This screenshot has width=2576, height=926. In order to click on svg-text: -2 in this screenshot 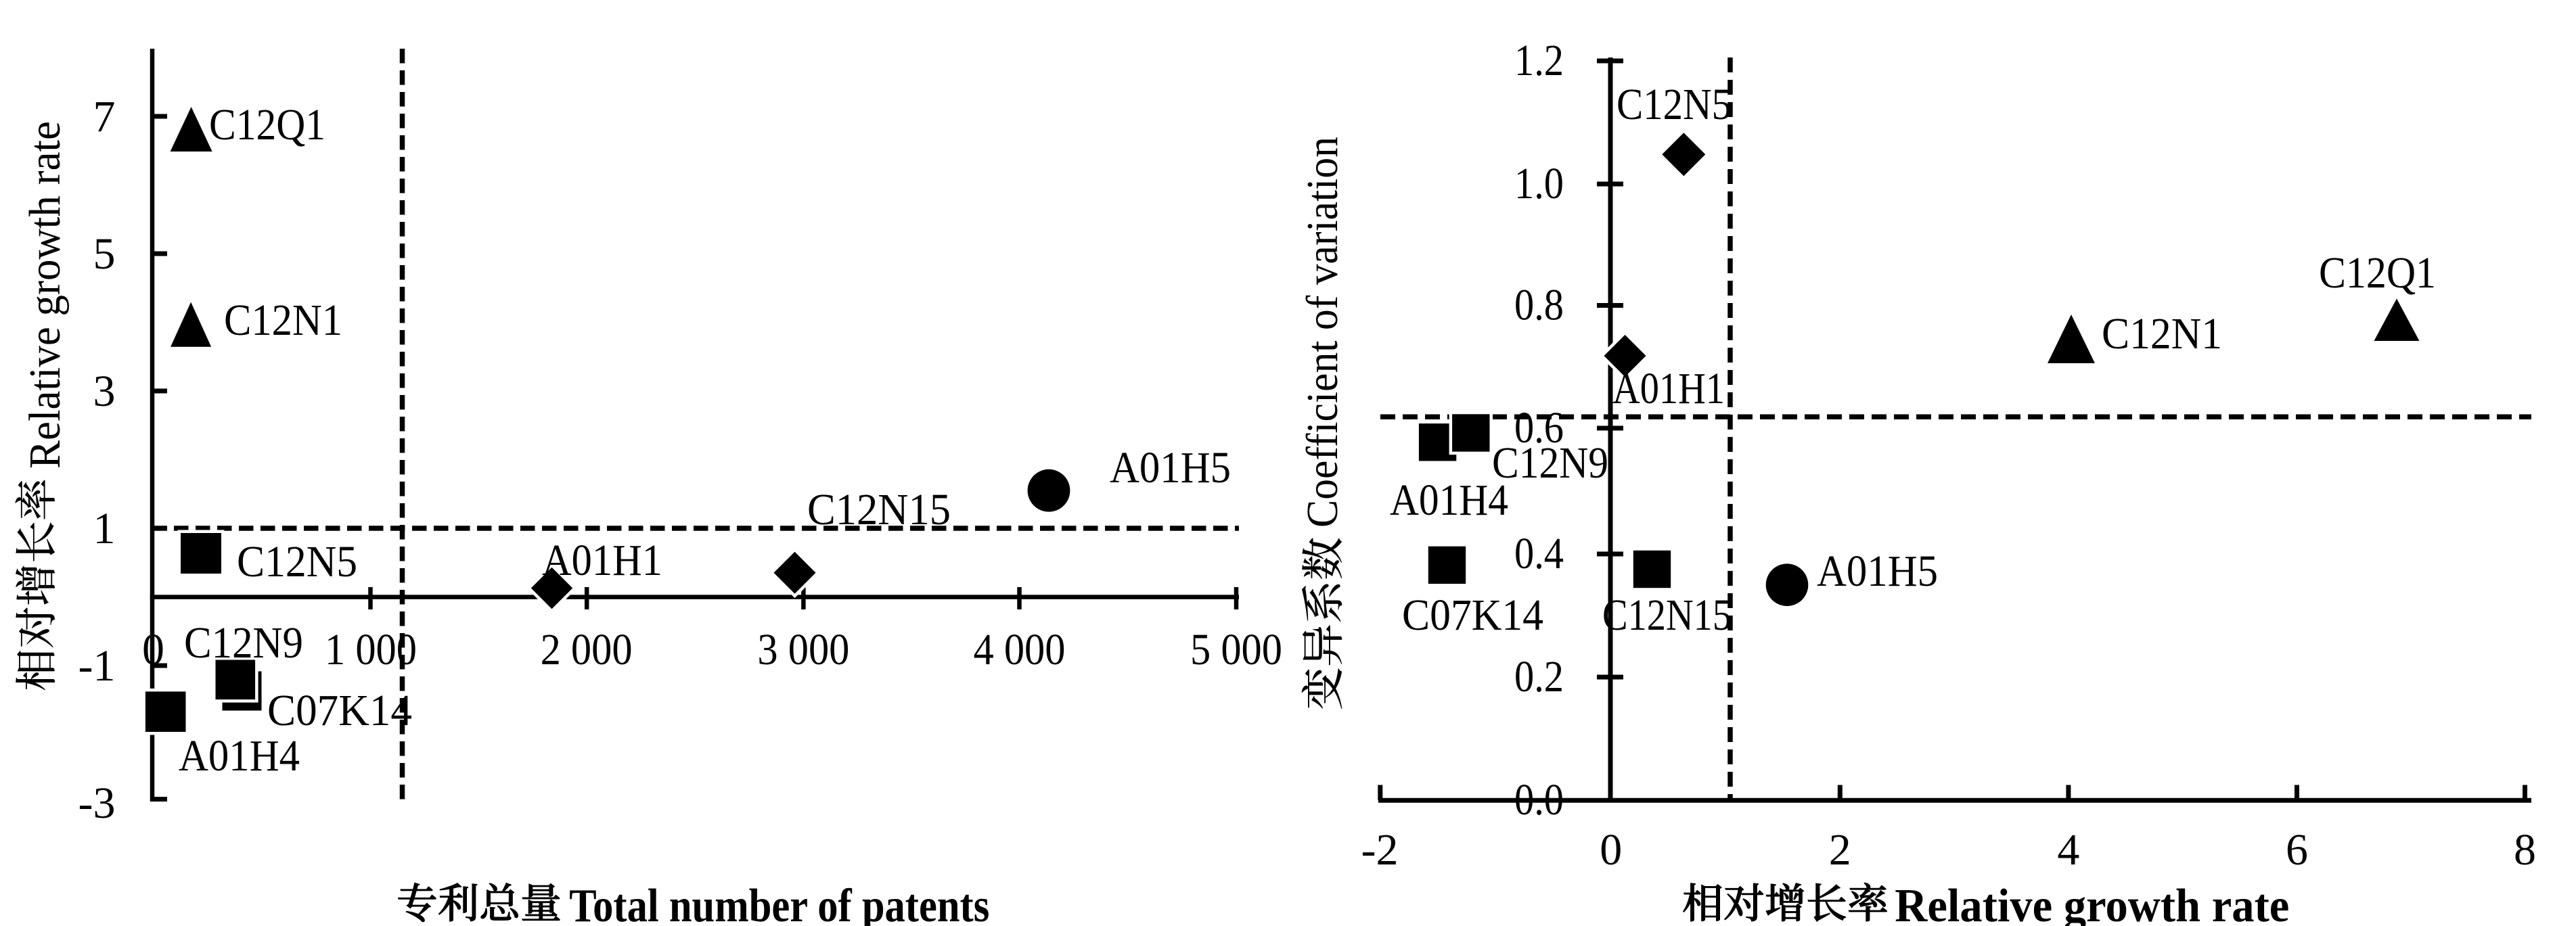, I will do `click(1380, 850)`.